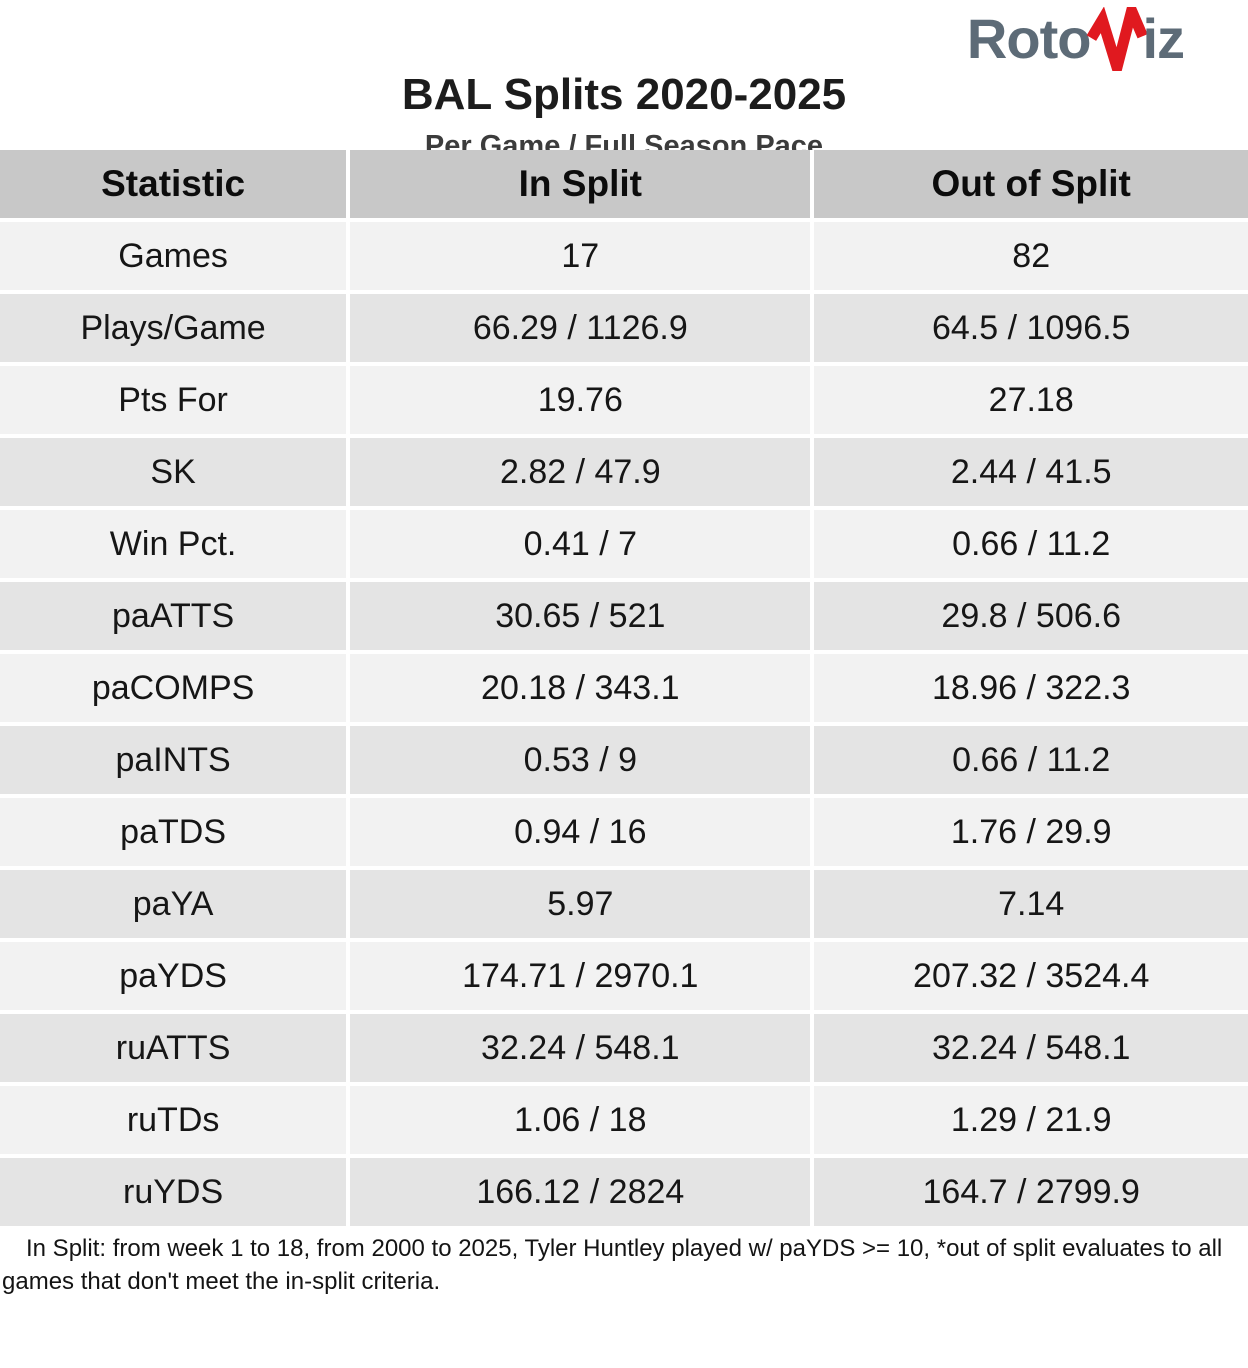 Image resolution: width=1248 pixels, height=1368 pixels. I want to click on table-header-row: Statistic In Split Out of Split, so click(624, 185).